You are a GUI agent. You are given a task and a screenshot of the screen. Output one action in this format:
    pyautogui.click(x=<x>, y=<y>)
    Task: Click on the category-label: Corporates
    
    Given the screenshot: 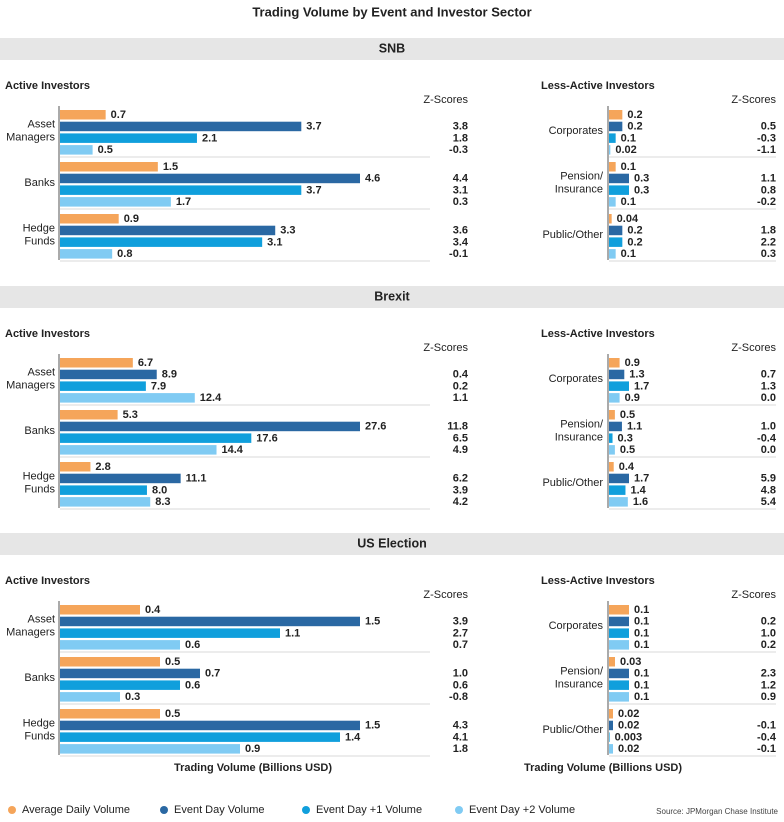 What is the action you would take?
    pyautogui.click(x=576, y=131)
    